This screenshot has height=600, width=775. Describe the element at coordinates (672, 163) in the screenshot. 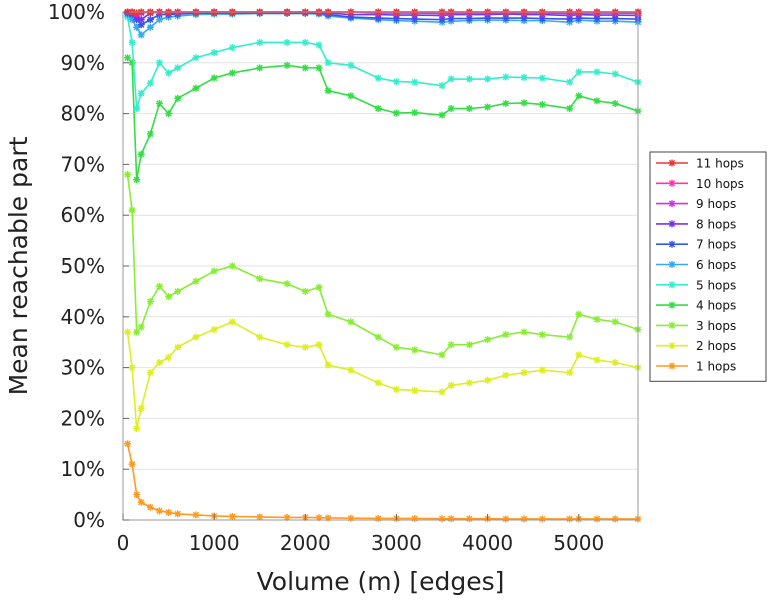

I see `legend-marker-11-hops` at that location.